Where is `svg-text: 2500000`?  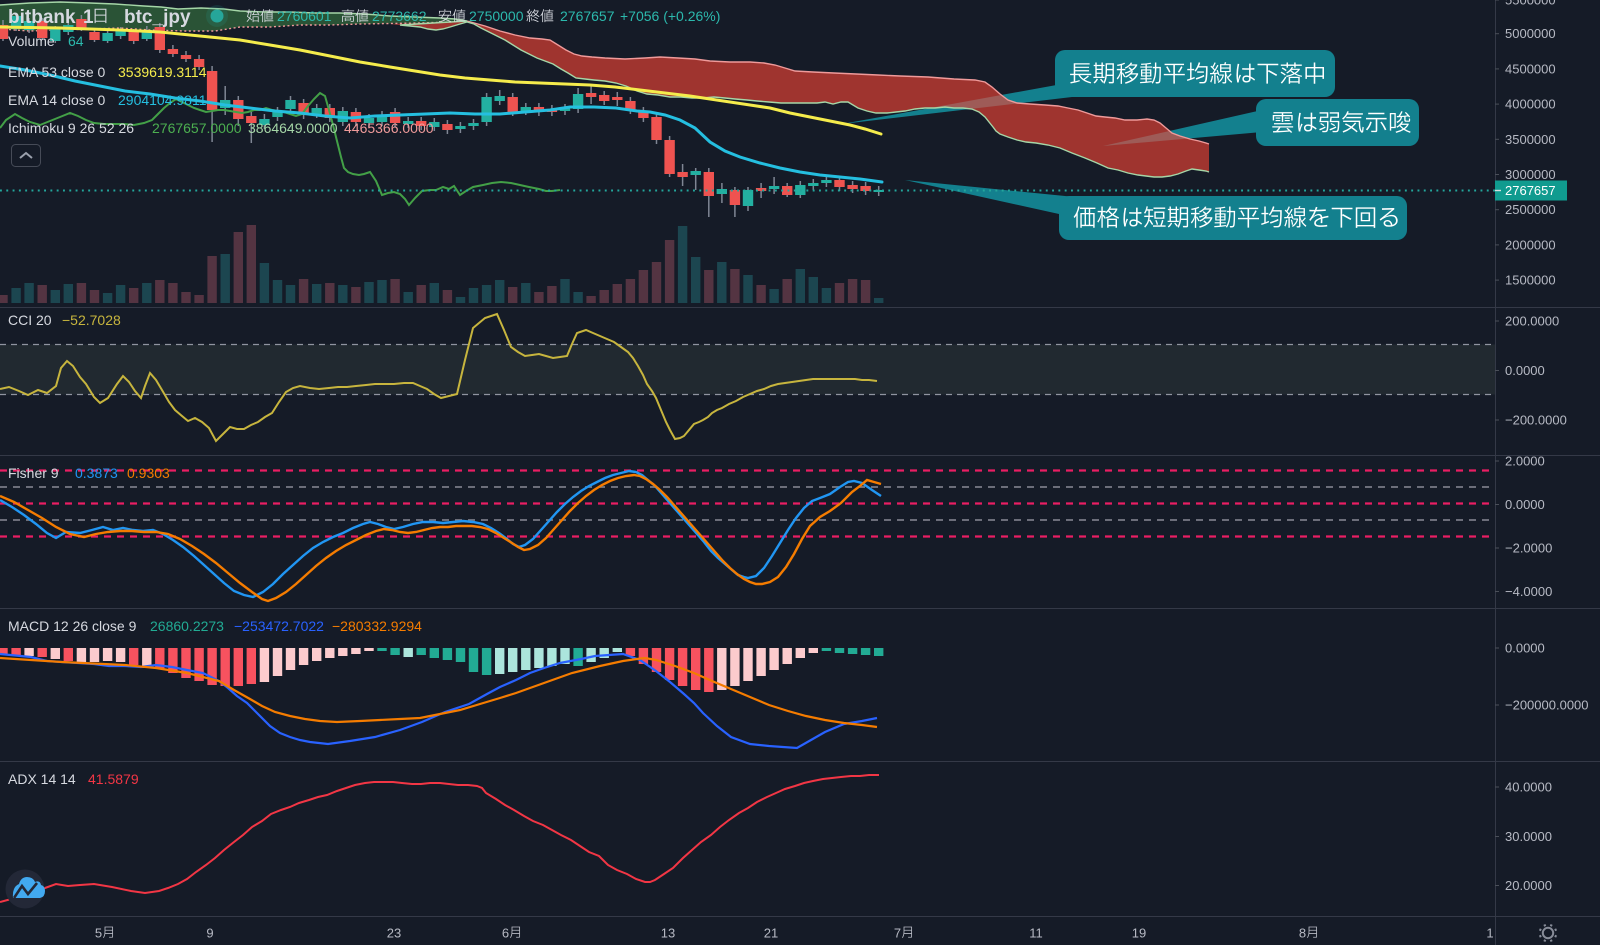 svg-text: 2500000 is located at coordinates (1530, 209).